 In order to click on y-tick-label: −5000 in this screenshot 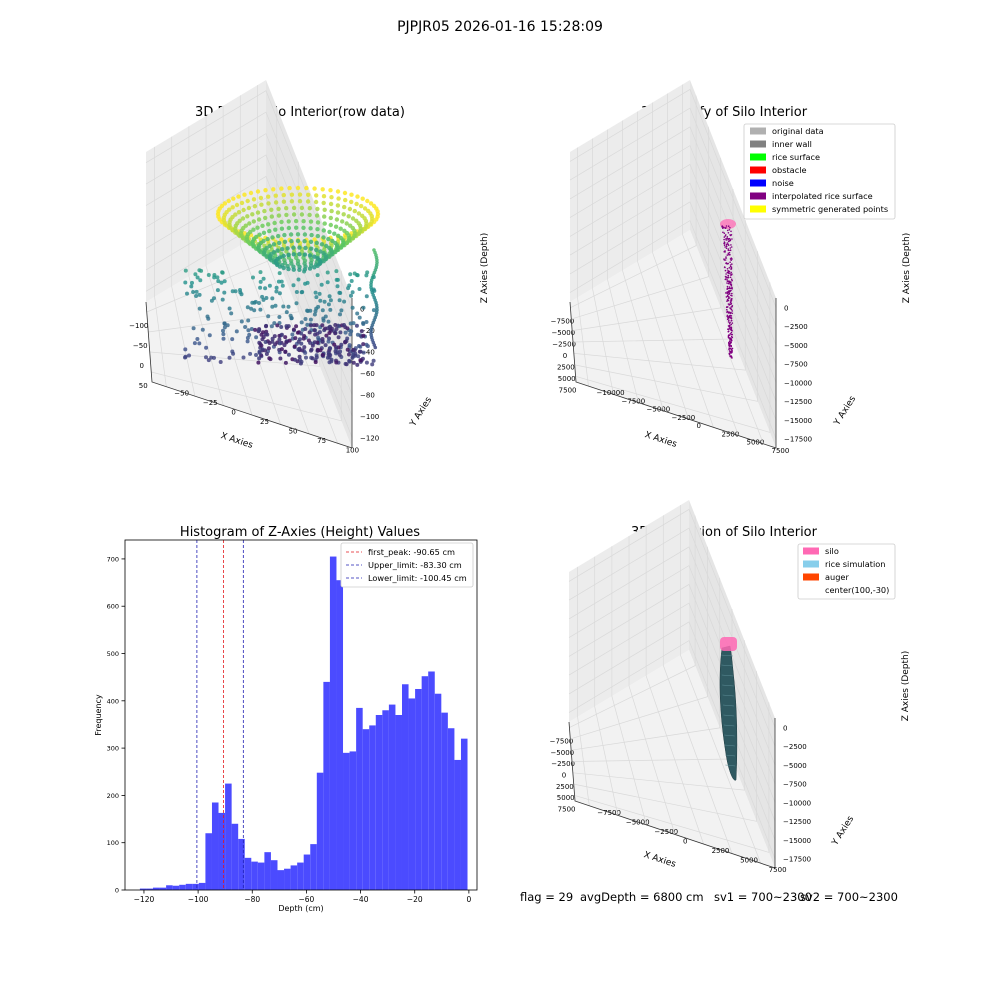, I will do `click(659, 410)`.